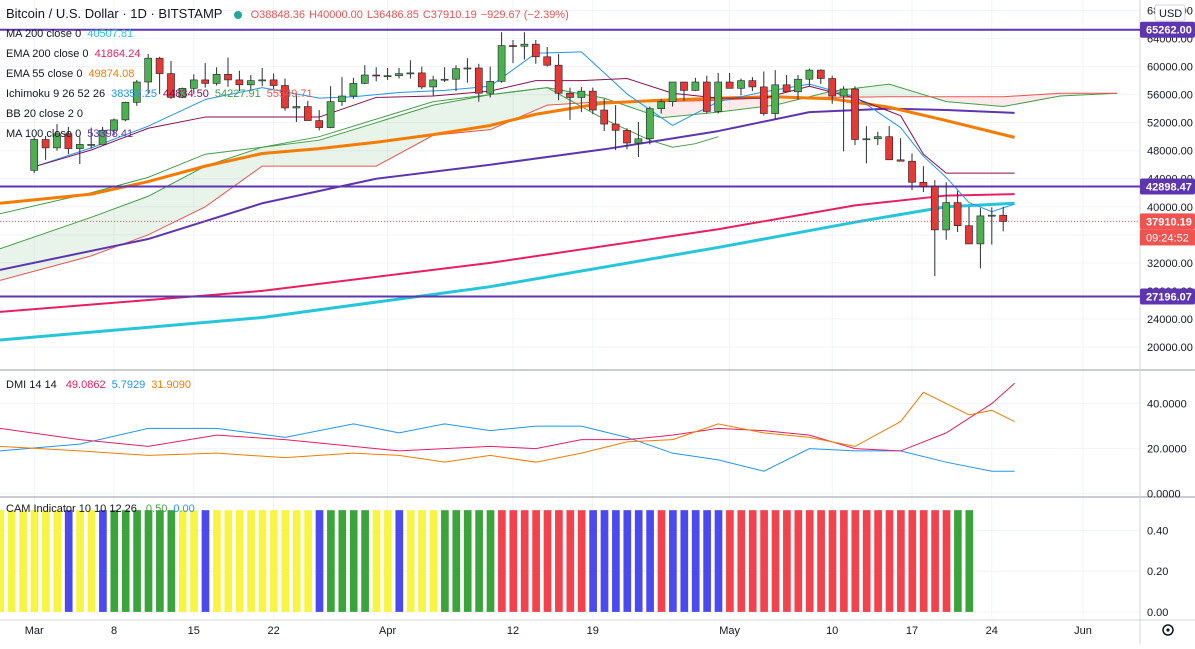  I want to click on visibility-icon, so click(237, 15).